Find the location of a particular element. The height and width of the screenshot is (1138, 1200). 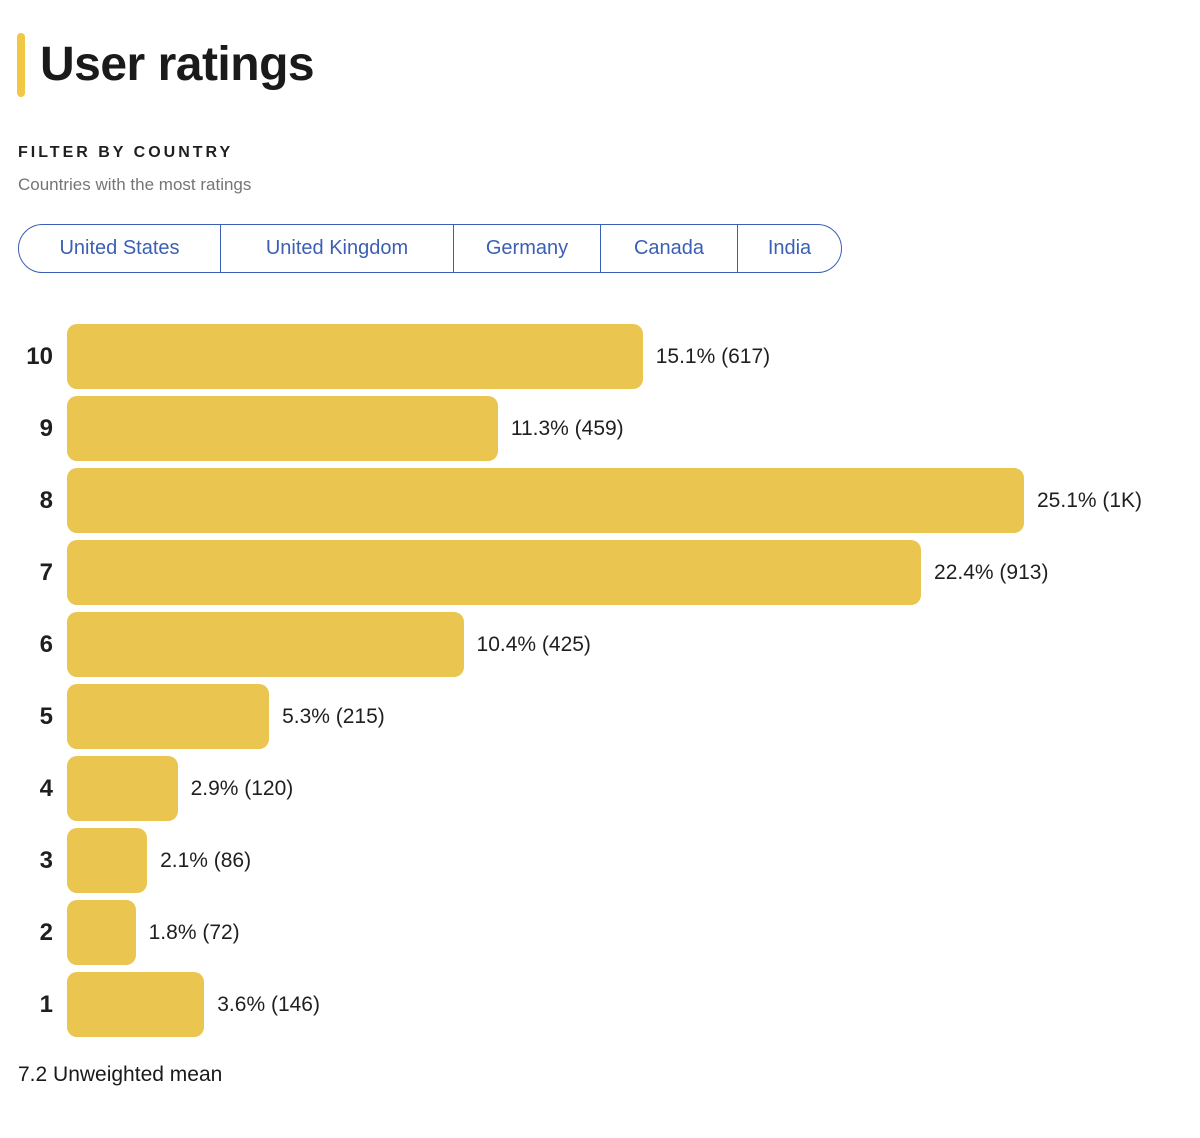

bar-value-label: 15.1% (617) is located at coordinates (713, 356).